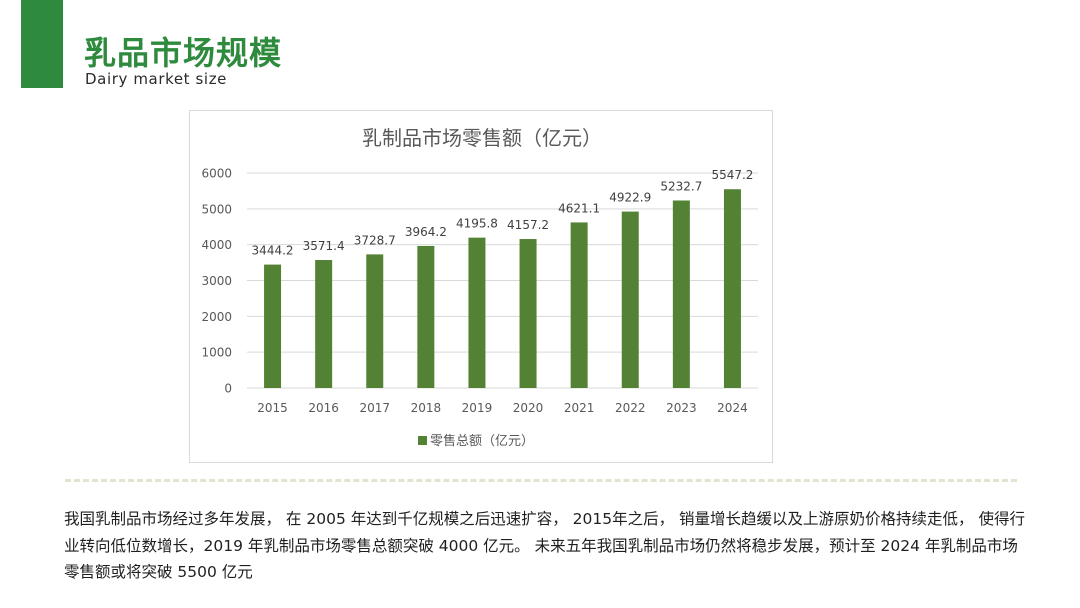  What do you see at coordinates (541, 480) in the screenshot?
I see `section-divider` at bounding box center [541, 480].